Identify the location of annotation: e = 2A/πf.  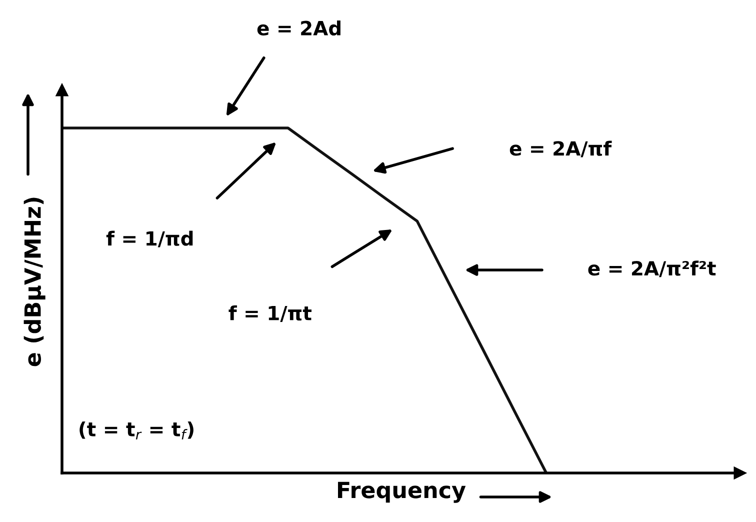
(561, 149).